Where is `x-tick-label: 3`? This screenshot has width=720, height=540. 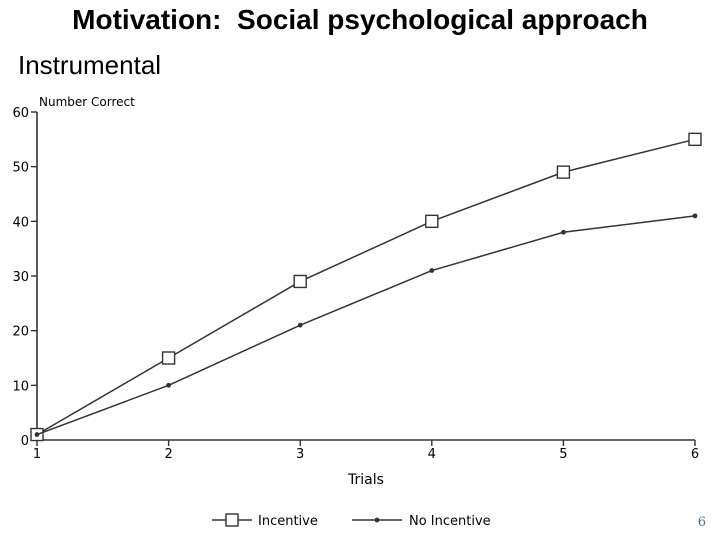 x-tick-label: 3 is located at coordinates (300, 454).